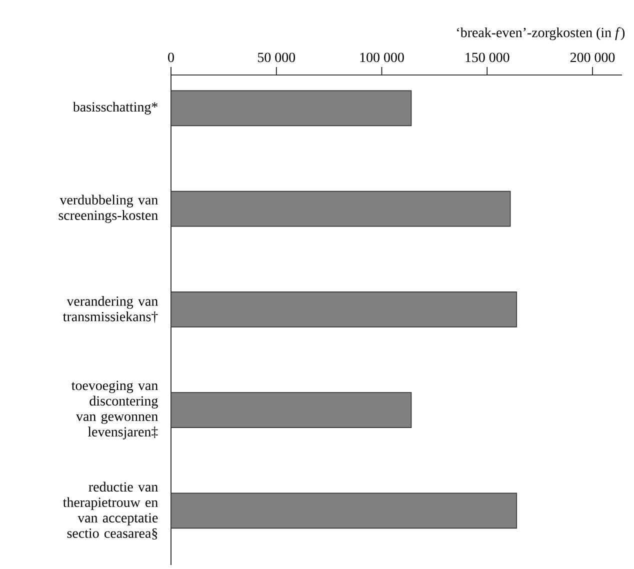 This screenshot has width=634, height=569. Describe the element at coordinates (115, 410) in the screenshot. I see `y-tick-label: toevoeging van discontering van gewonnen levensjaren‡` at that location.